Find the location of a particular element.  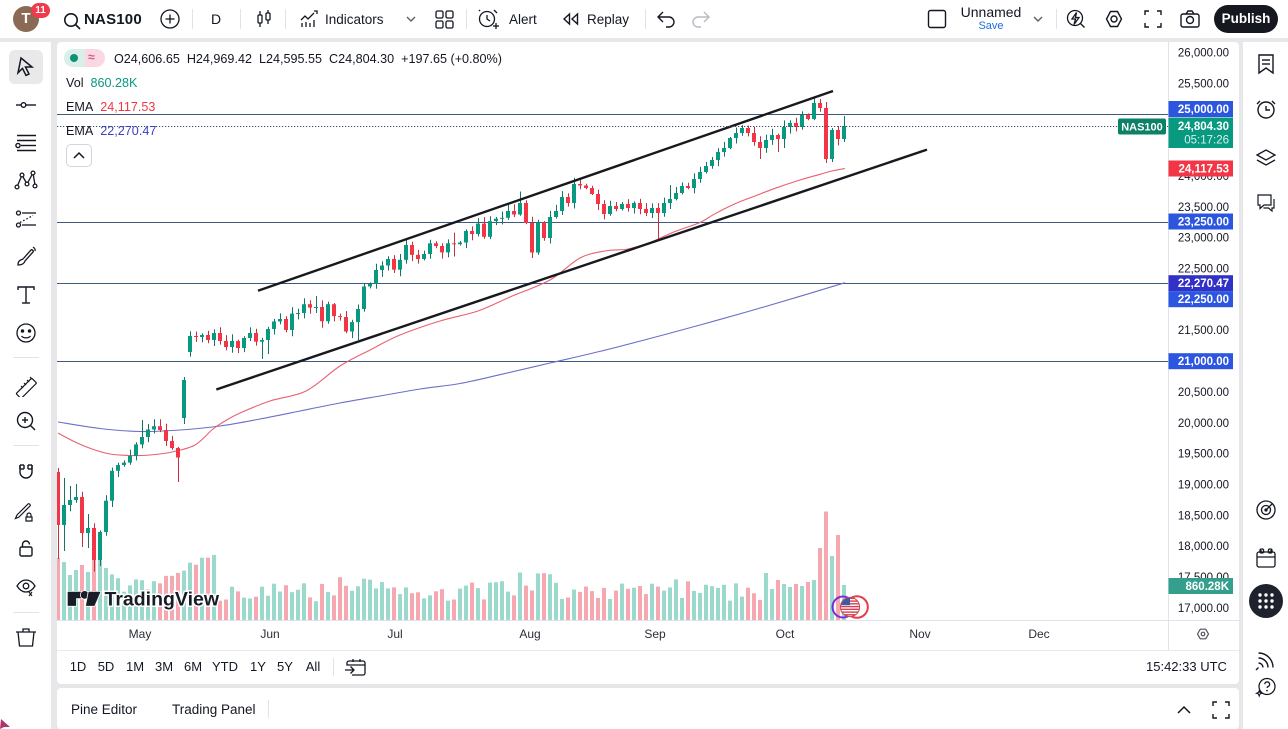

svg-text: Jul is located at coordinates (394, 634).